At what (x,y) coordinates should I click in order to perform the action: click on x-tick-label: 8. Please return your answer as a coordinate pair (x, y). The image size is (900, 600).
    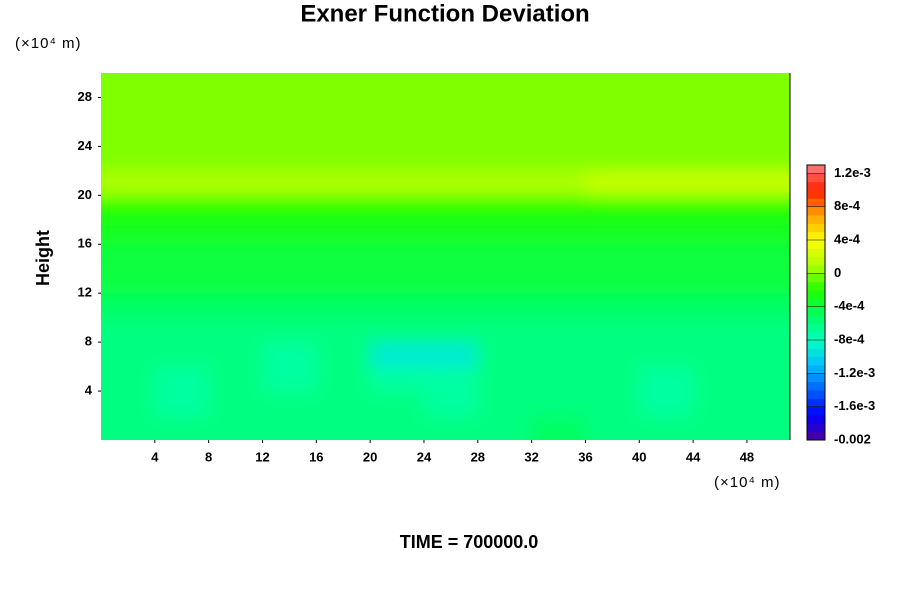
    Looking at the image, I should click on (208, 456).